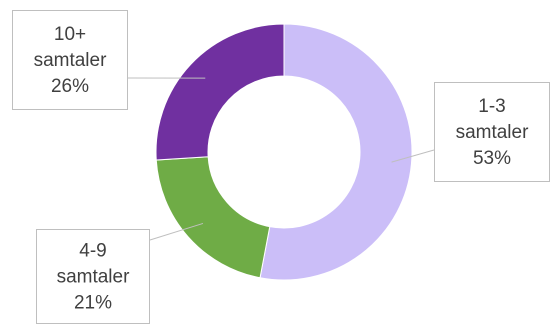 This screenshot has width=550, height=324. Describe the element at coordinates (93, 303) in the screenshot. I see `data-label-line: 21%` at that location.